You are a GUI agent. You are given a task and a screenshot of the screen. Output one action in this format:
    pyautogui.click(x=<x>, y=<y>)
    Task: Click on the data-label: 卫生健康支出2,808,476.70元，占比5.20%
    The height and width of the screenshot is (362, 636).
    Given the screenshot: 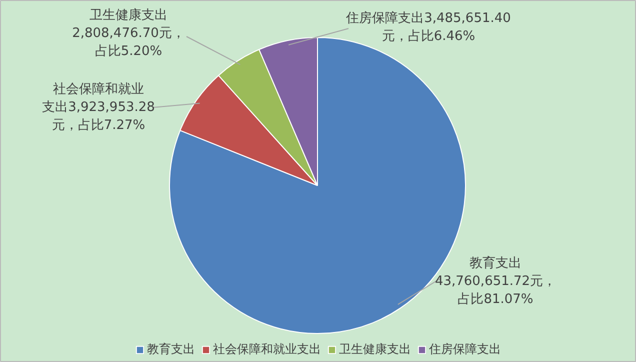 What is the action you would take?
    pyautogui.click(x=128, y=33)
    